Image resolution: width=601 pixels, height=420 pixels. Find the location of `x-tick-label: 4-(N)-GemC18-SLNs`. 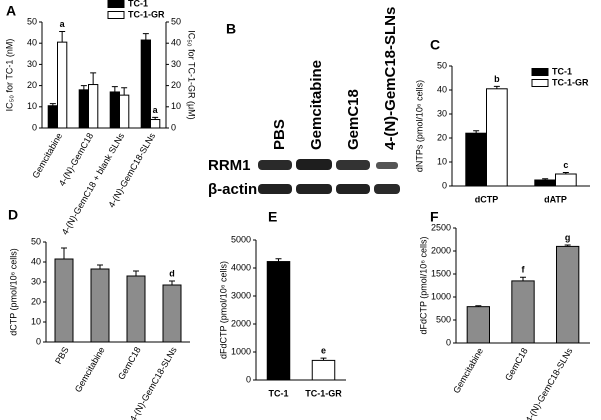

x-tick-label: 4-(N)-GemC18-SLNs is located at coordinates (549, 383).